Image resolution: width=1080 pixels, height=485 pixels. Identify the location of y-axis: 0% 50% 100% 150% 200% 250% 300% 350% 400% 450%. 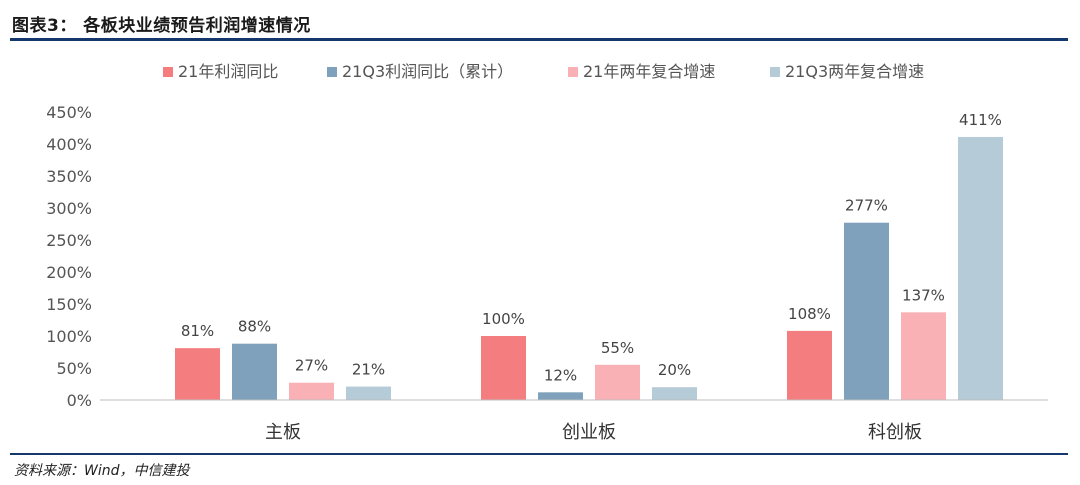
(69, 256).